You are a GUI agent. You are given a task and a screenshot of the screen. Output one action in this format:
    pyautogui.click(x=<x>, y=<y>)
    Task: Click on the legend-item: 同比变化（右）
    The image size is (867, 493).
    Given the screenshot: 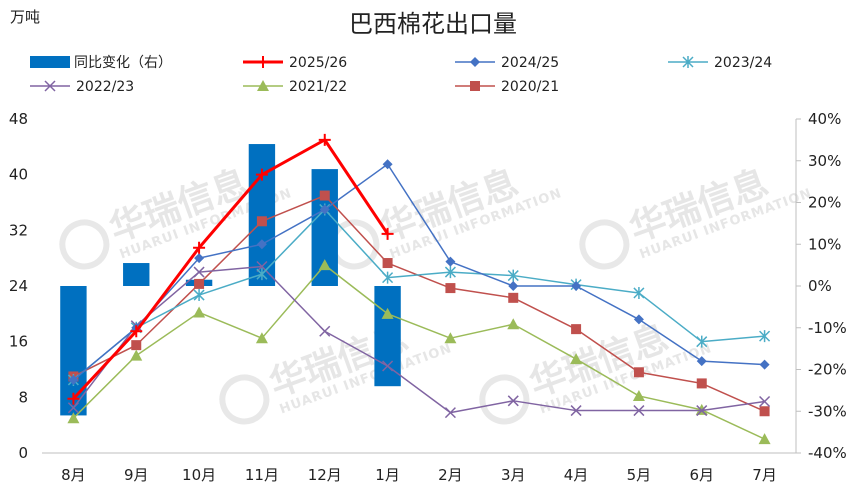 What is the action you would take?
    pyautogui.click(x=101, y=63)
    